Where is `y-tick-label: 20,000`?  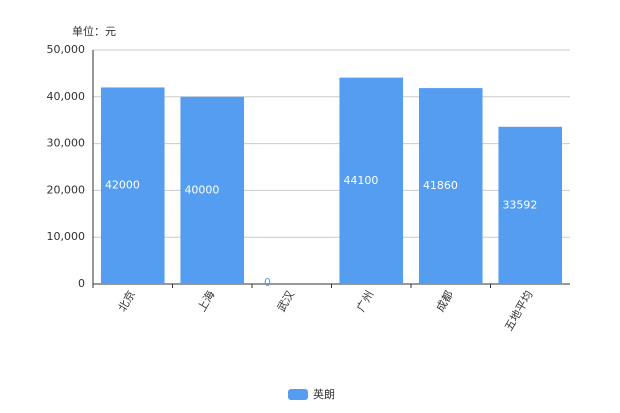 y-tick-label: 20,000 is located at coordinates (66, 189).